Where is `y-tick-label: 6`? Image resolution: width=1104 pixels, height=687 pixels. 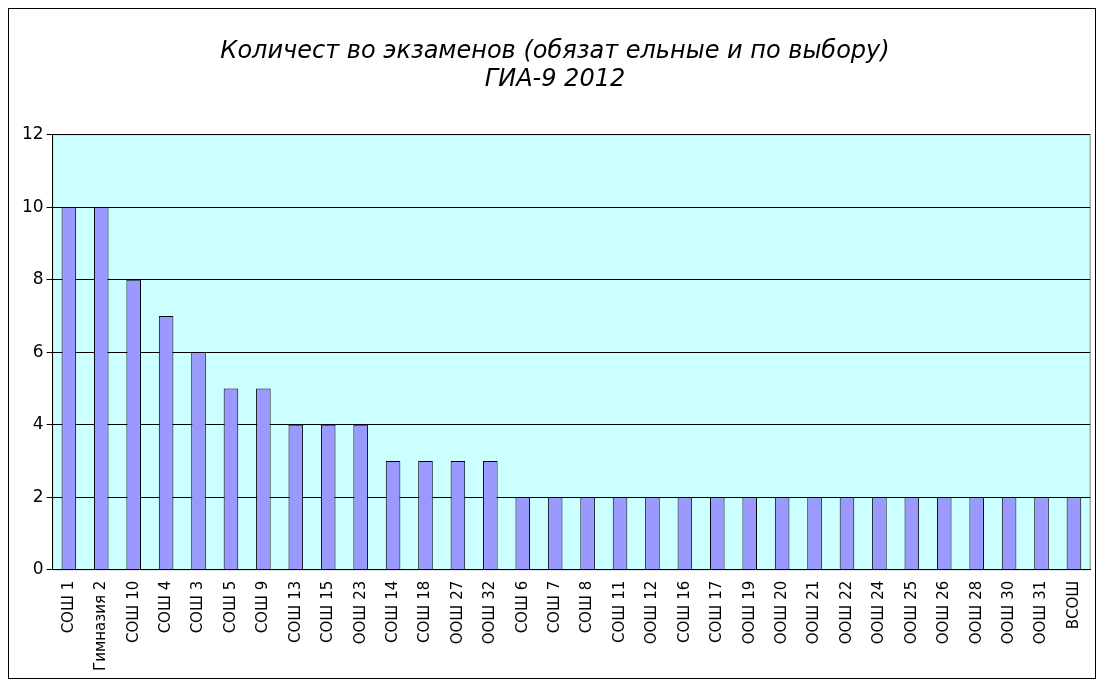 y-tick-label: 6 is located at coordinates (38, 350).